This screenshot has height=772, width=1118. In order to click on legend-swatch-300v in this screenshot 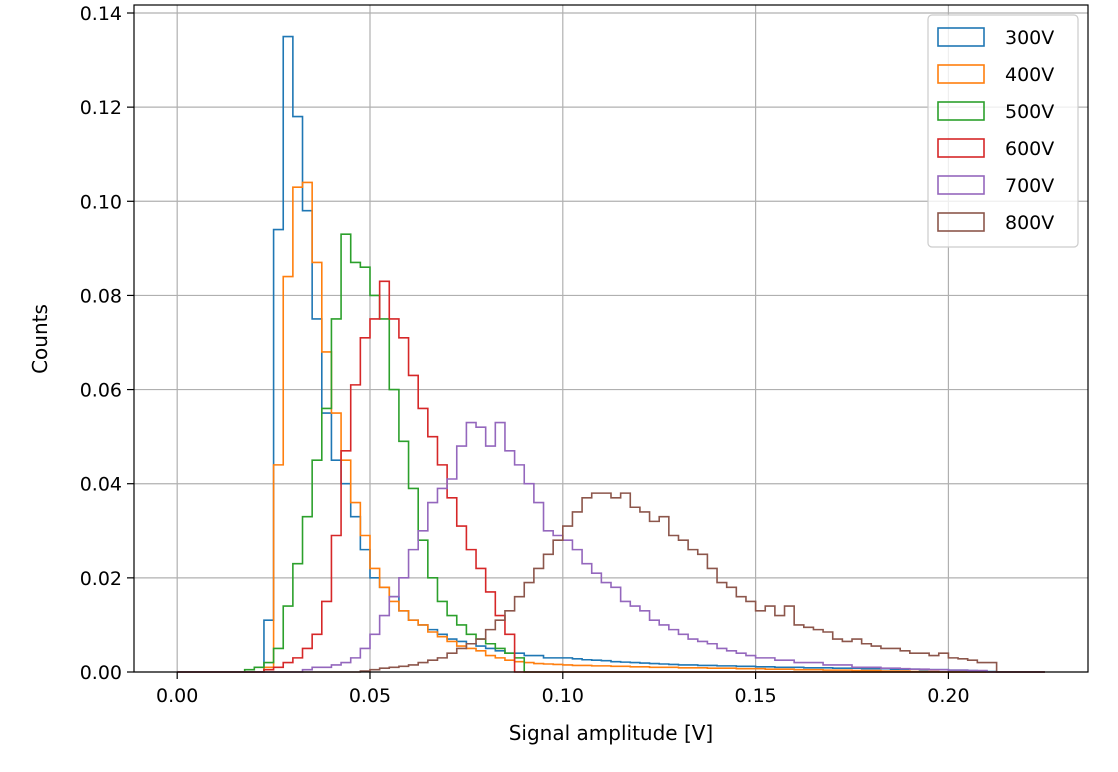, I will do `click(961, 37)`.